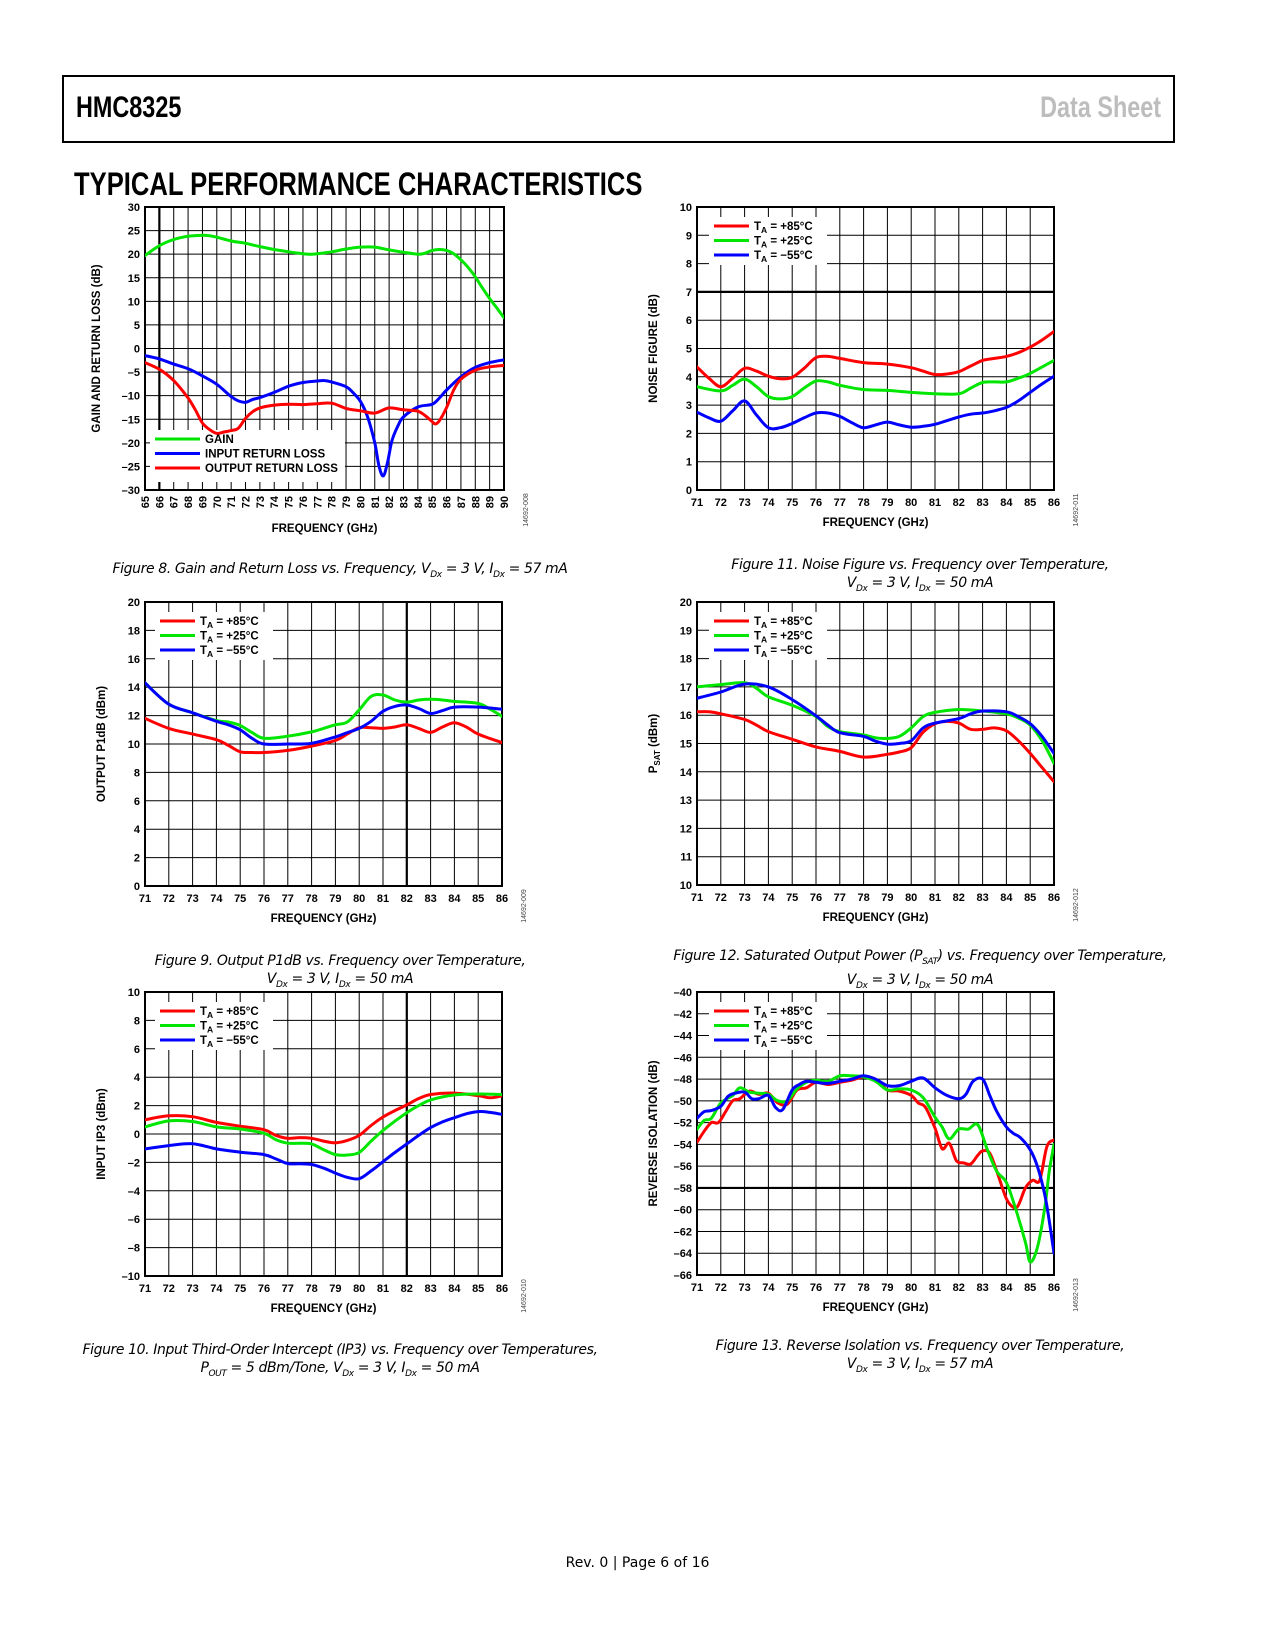 The width and height of the screenshot is (1275, 1650). I want to click on y-axis-label-unit: (dBm), so click(654, 732).